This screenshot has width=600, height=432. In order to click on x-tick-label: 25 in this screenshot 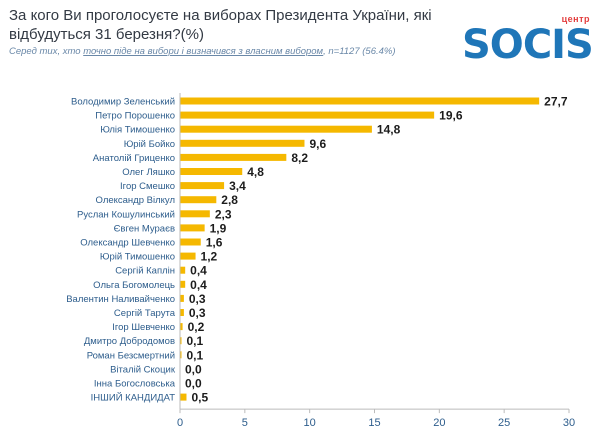, I will do `click(504, 423)`.